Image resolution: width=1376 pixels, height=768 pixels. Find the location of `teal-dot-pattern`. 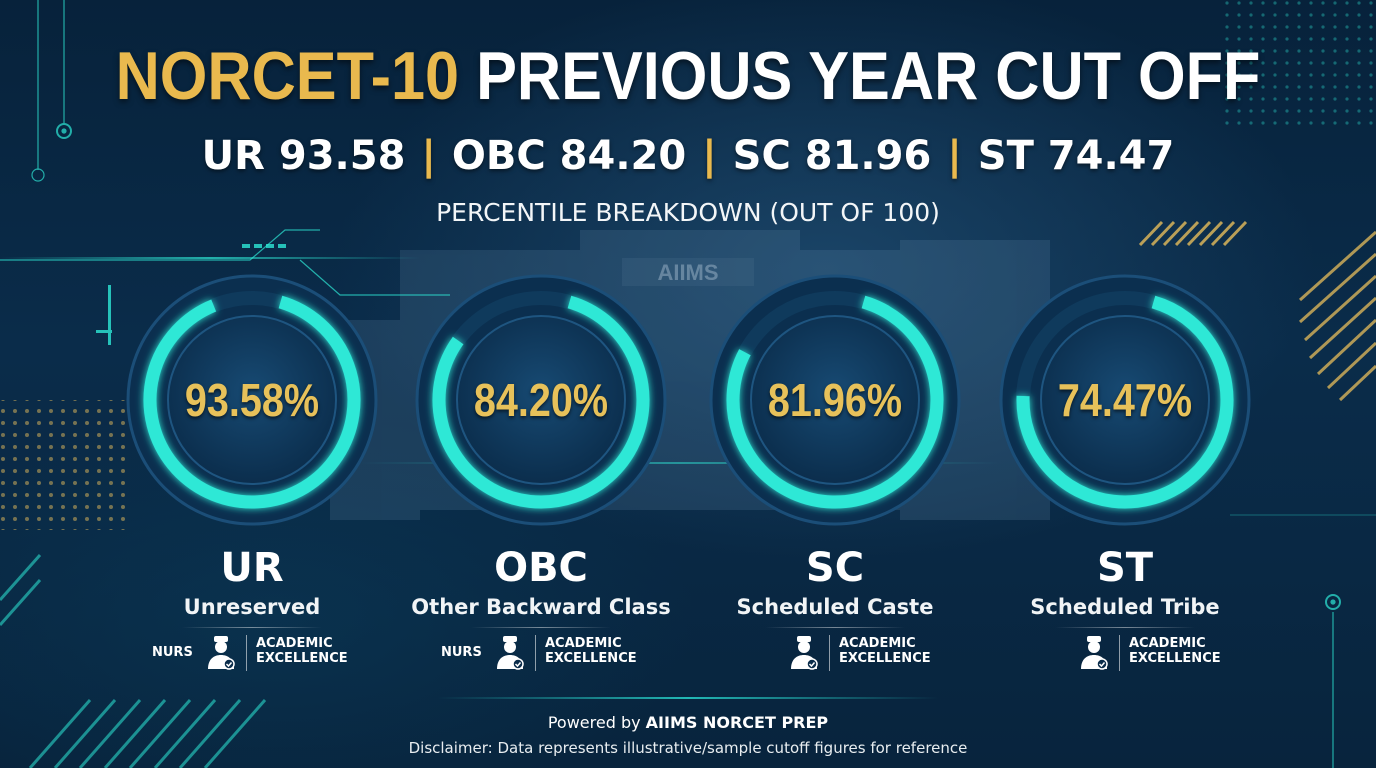

teal-dot-pattern is located at coordinates (1298, 65).